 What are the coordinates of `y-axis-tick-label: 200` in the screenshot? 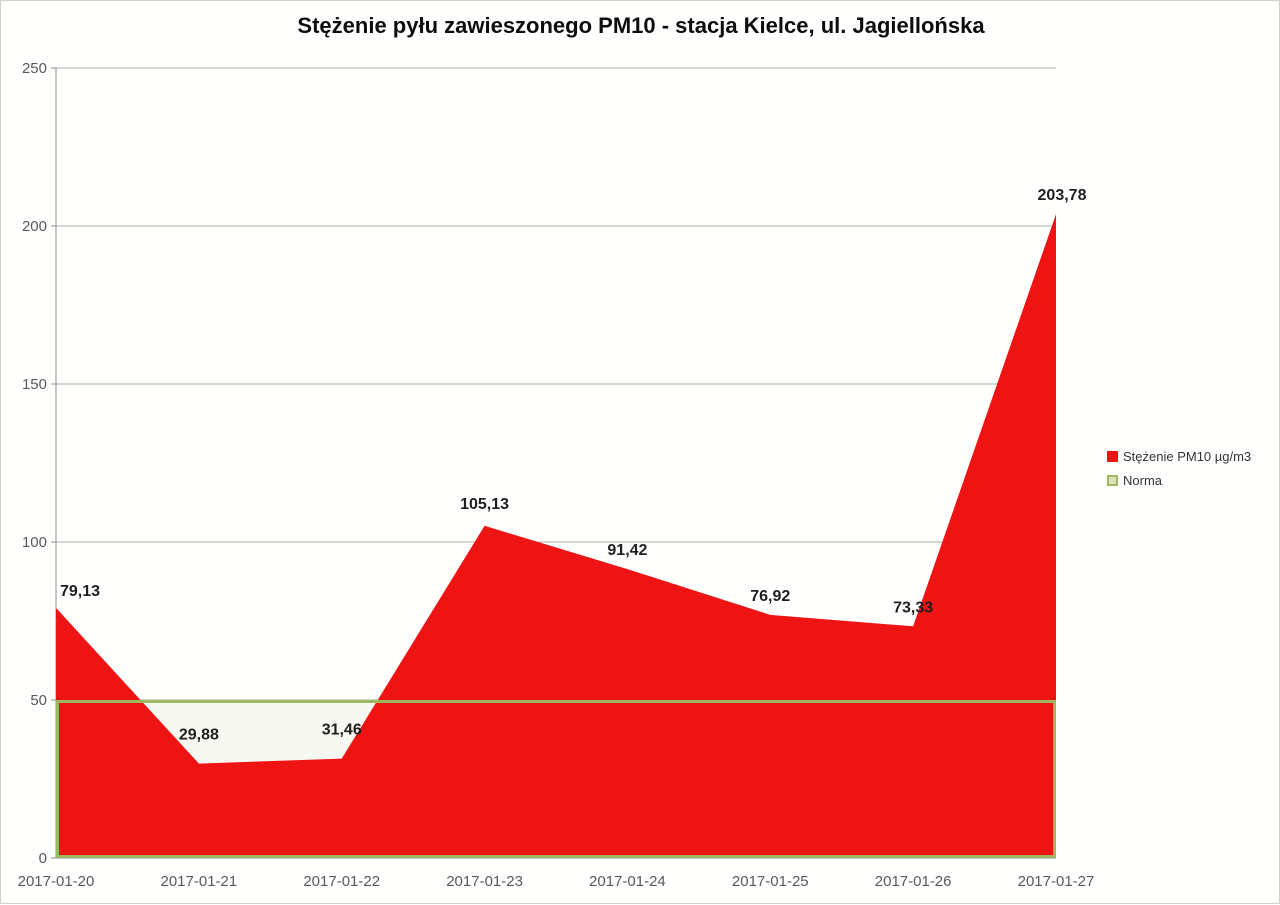 It's located at (34, 226).